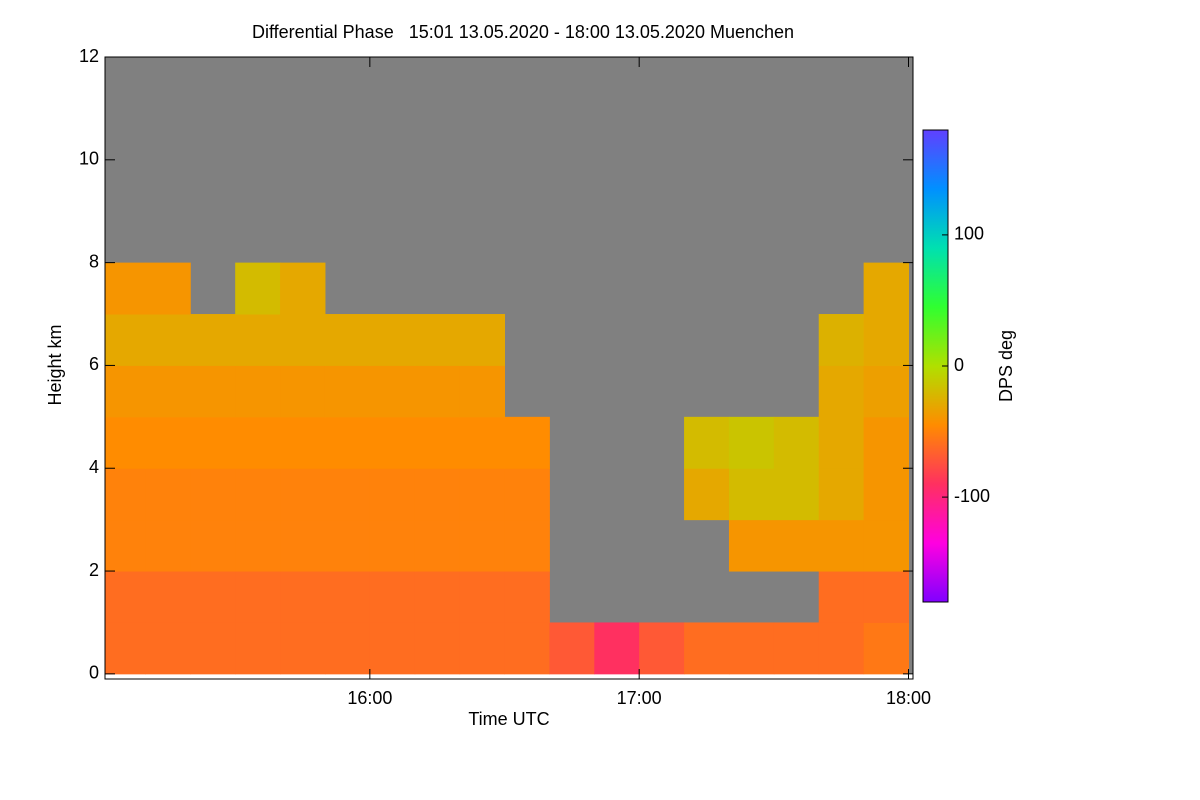 This screenshot has width=1200, height=800. I want to click on y-tick-label: 8, so click(94, 261).